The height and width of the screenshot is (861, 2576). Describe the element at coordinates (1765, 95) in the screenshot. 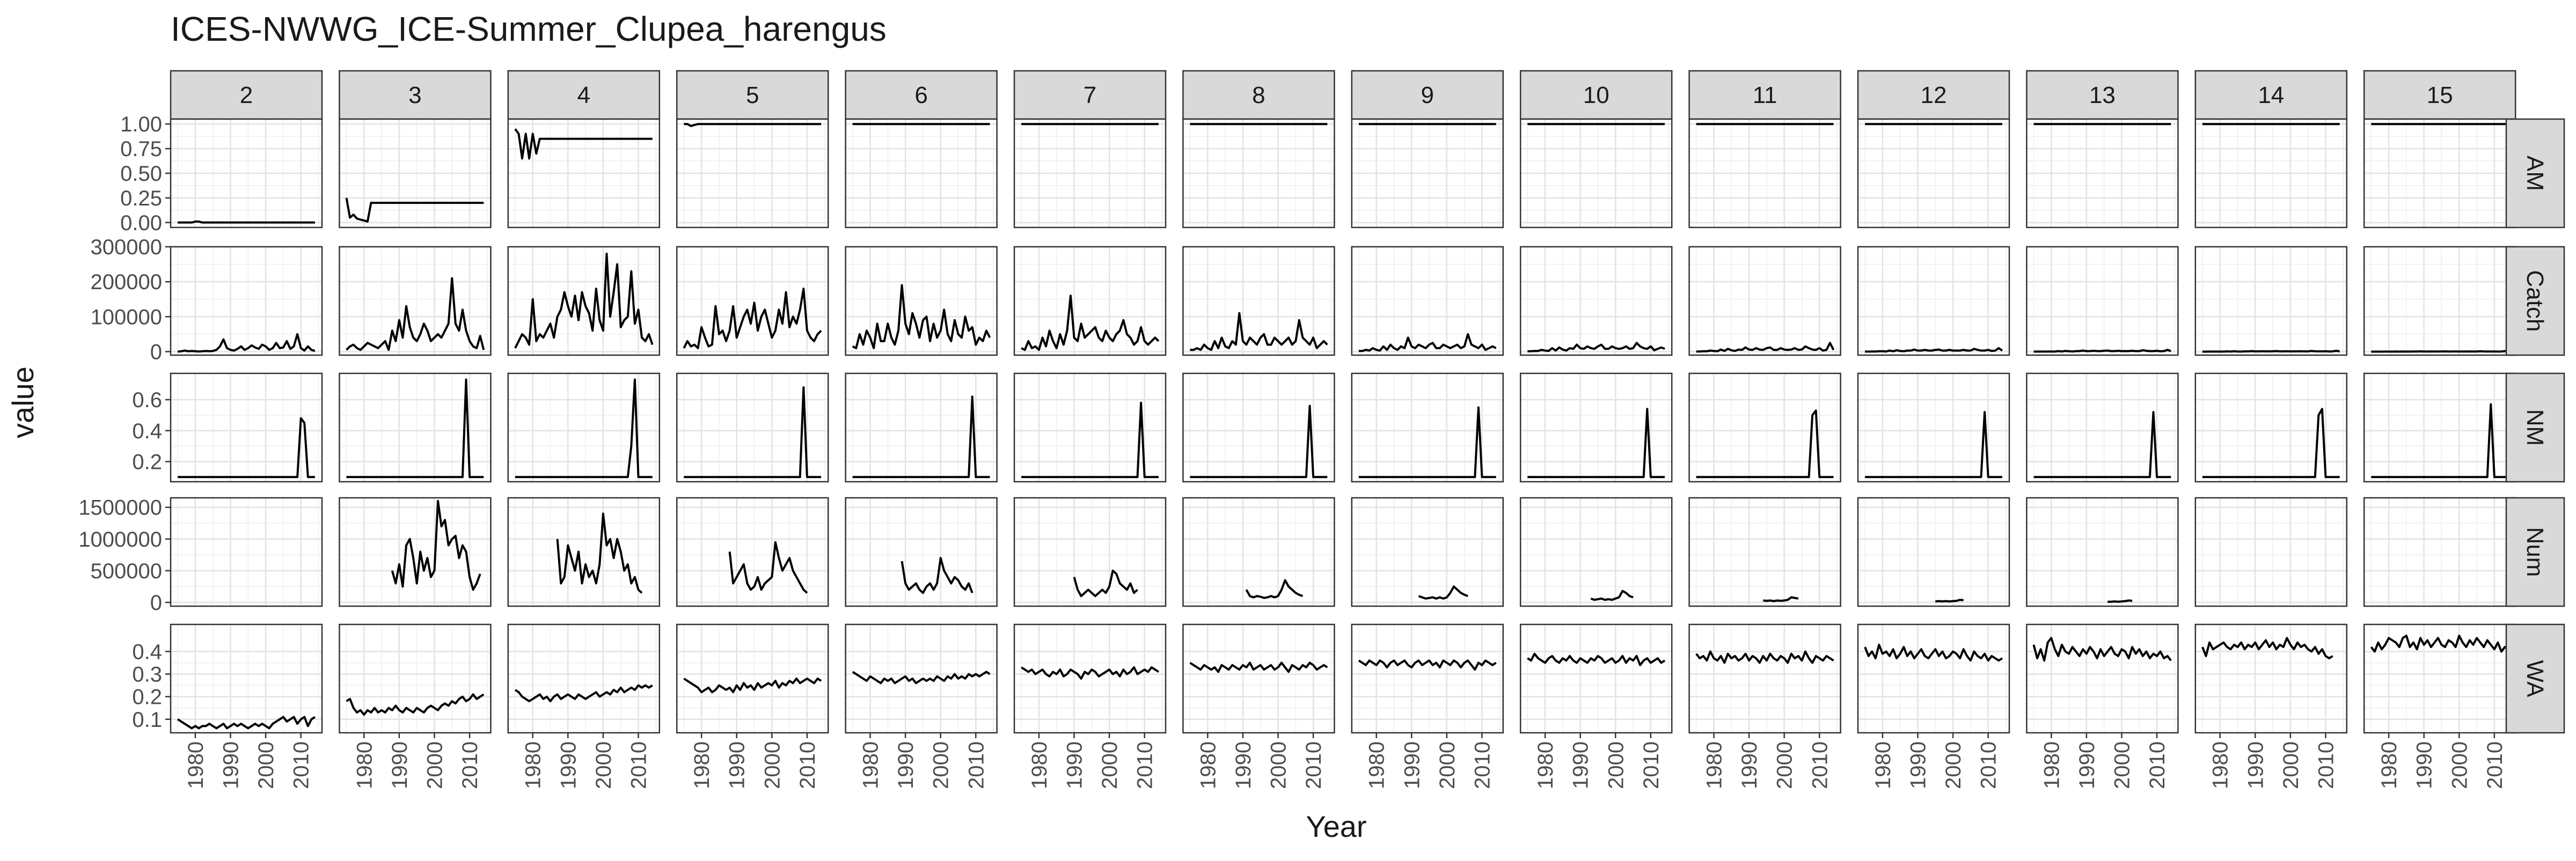

I see `facet-strip-label-11: 11` at that location.